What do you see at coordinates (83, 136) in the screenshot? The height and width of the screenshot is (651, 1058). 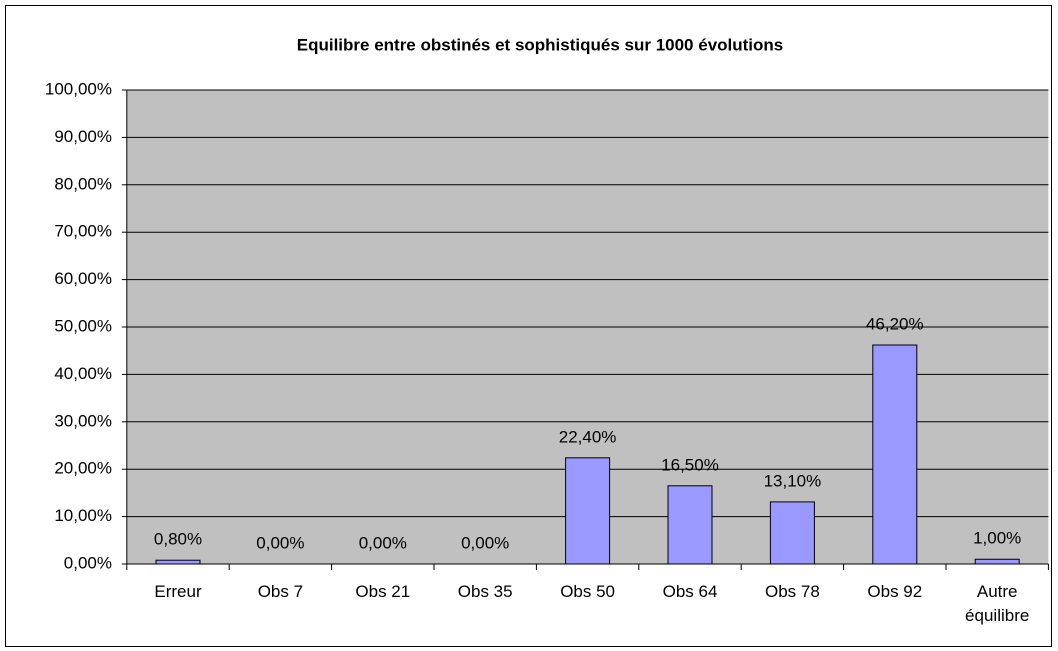 I see `y-tick-label: 90,00%` at bounding box center [83, 136].